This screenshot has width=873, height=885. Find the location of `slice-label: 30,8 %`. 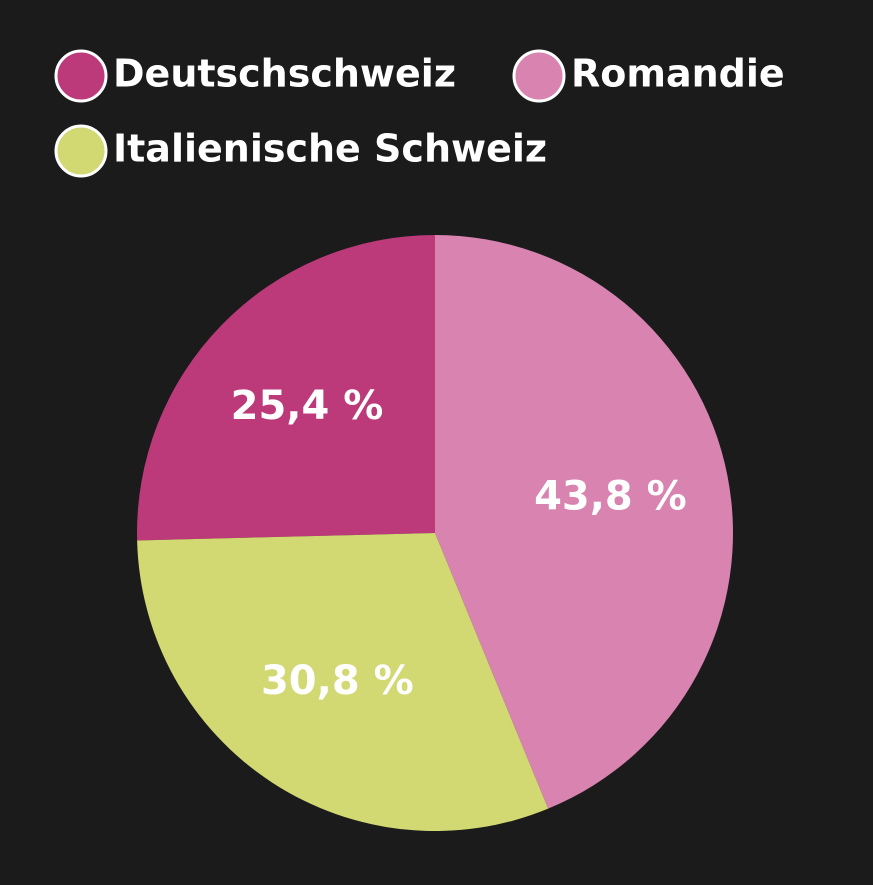

slice-label: 30,8 % is located at coordinates (337, 681).